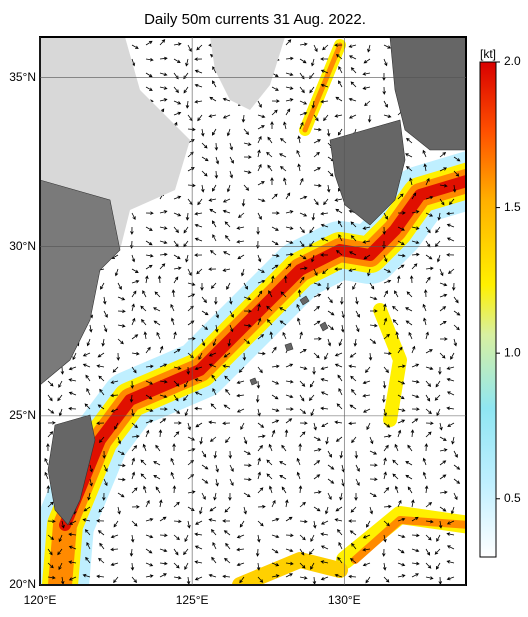  I want to click on lon-tick-label: 120°E, so click(40, 600).